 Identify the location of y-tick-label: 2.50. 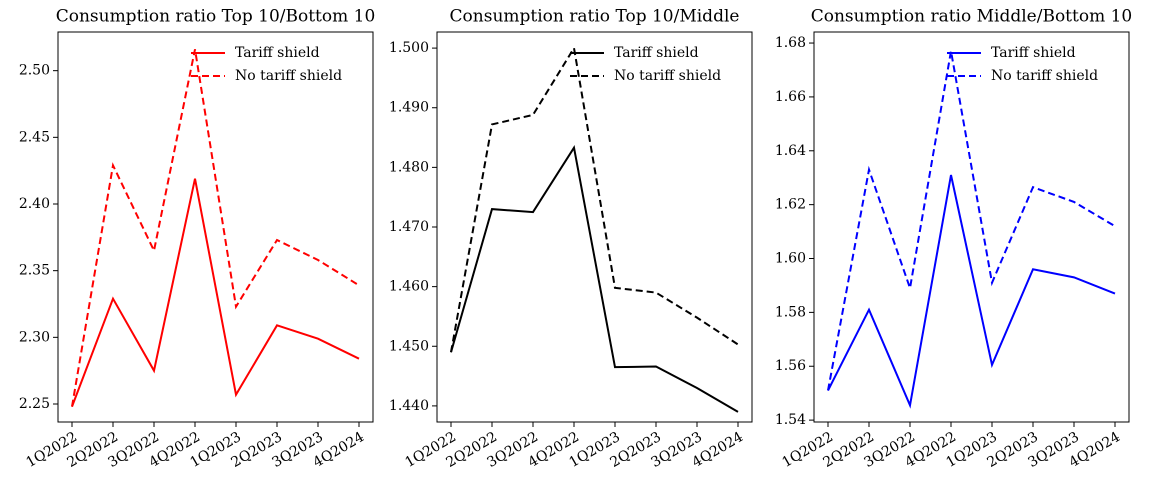
(34, 71).